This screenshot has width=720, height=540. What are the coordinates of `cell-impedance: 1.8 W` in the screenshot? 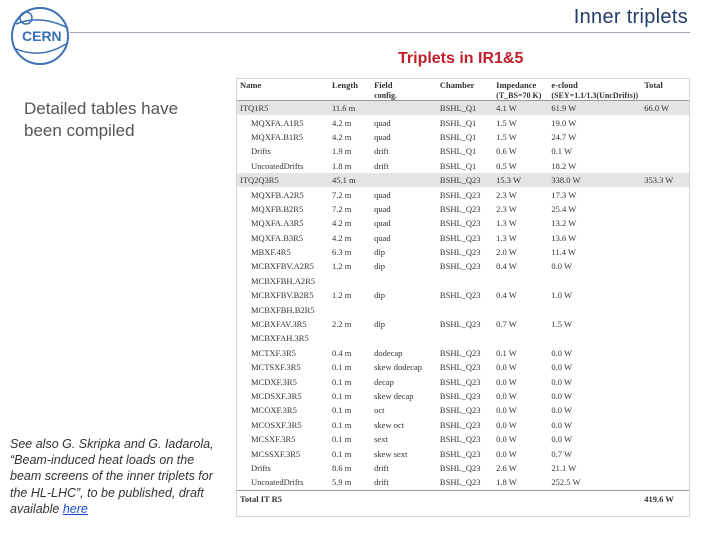 It's located at (506, 482).